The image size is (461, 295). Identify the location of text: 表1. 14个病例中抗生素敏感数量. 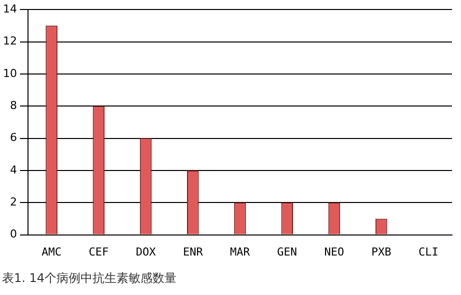
(90, 278).